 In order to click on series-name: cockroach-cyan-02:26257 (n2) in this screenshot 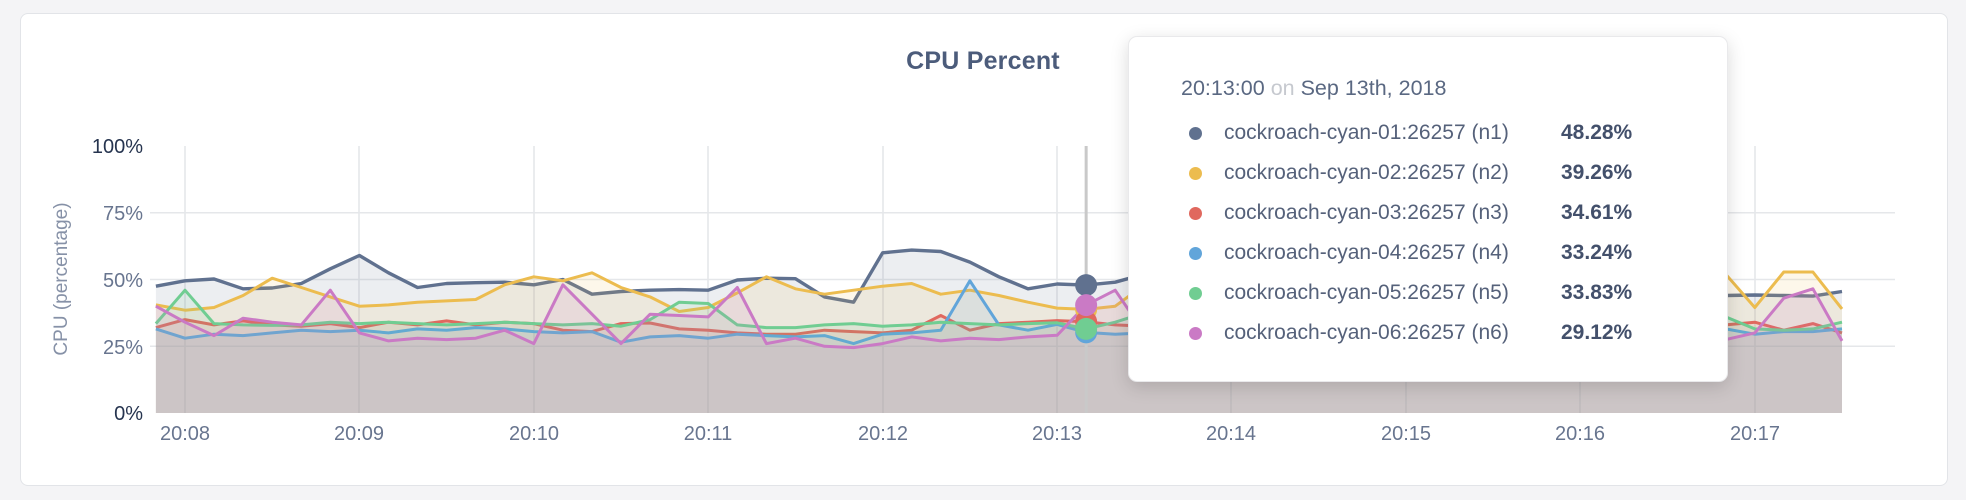, I will do `click(1366, 172)`.